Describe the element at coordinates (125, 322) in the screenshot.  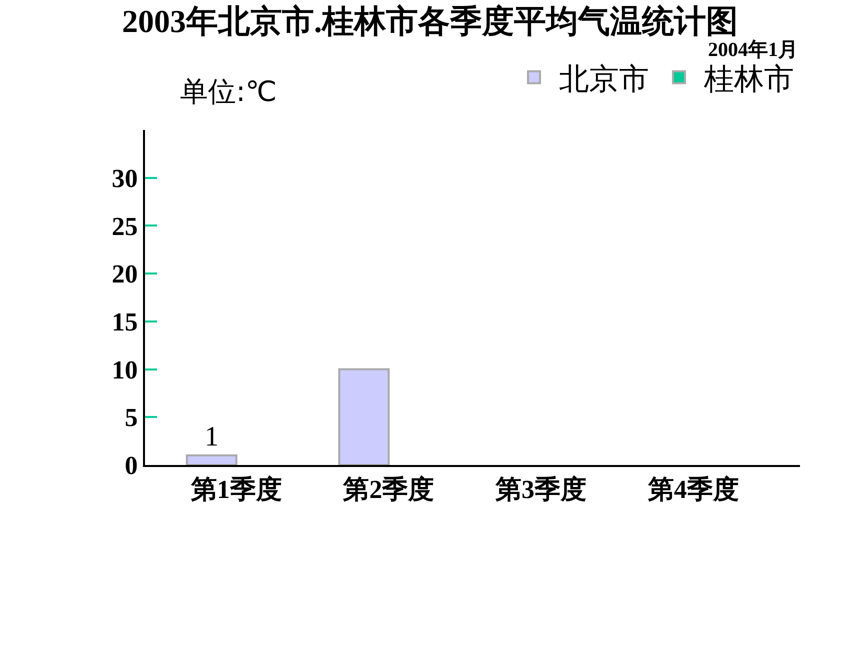
I see `y-tick-label: 15` at that location.